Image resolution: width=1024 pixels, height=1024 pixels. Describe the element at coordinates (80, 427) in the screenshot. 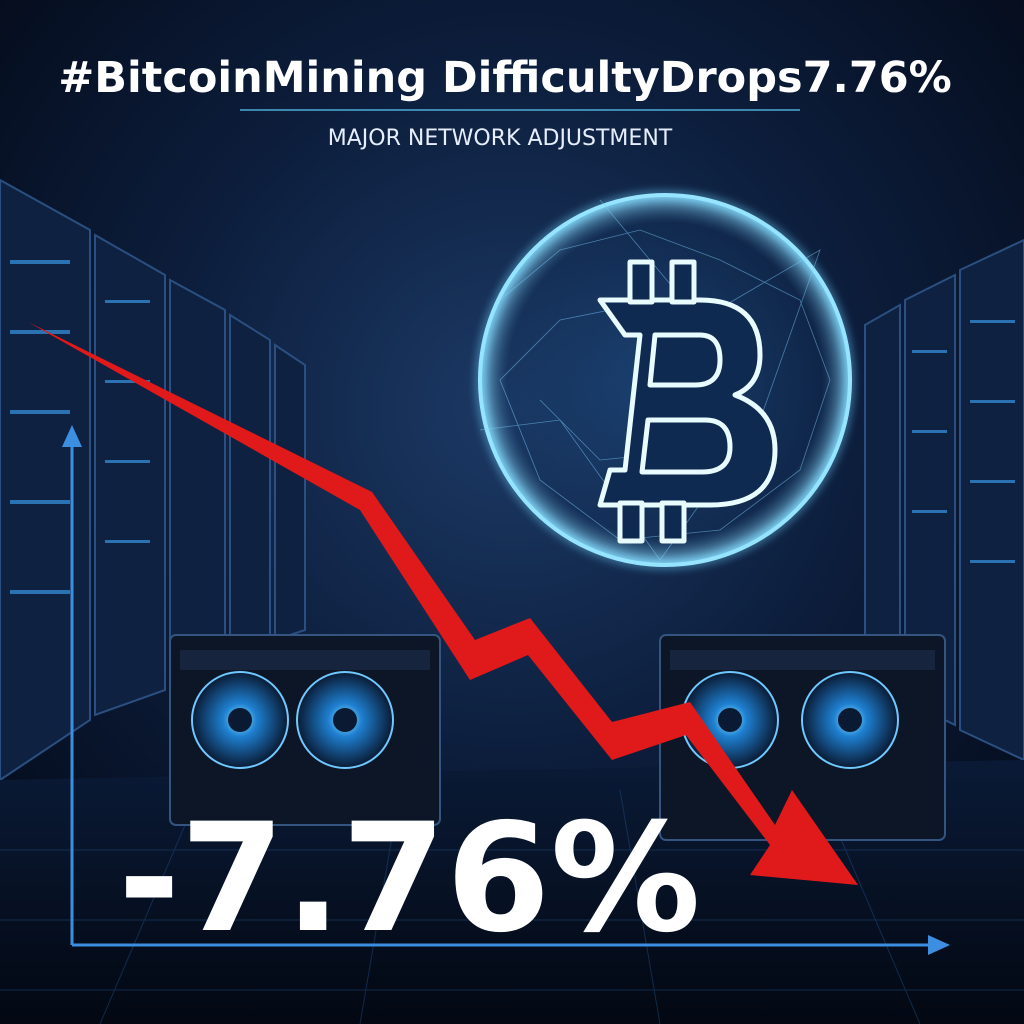

I see `rack-lights-left` at that location.